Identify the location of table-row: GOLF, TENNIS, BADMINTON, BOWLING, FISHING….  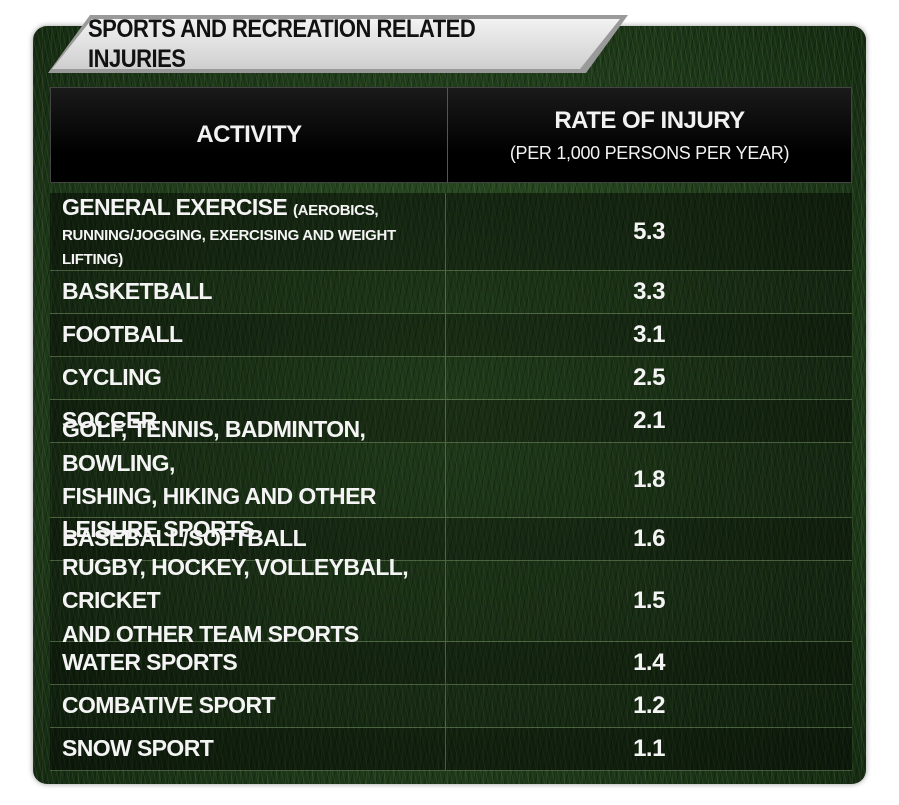
(451, 479).